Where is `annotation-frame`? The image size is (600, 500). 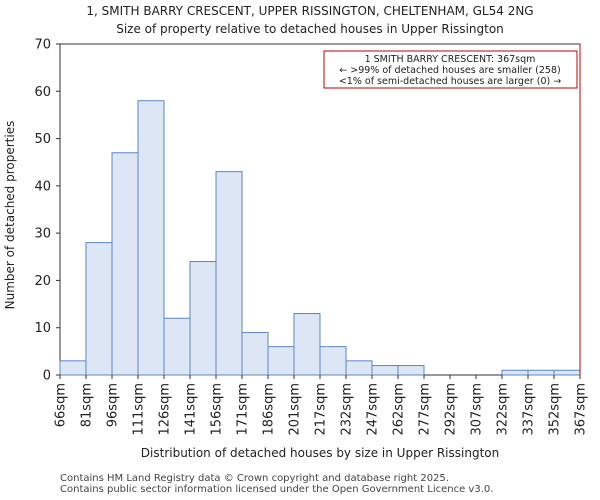
annotation-frame is located at coordinates (450, 69).